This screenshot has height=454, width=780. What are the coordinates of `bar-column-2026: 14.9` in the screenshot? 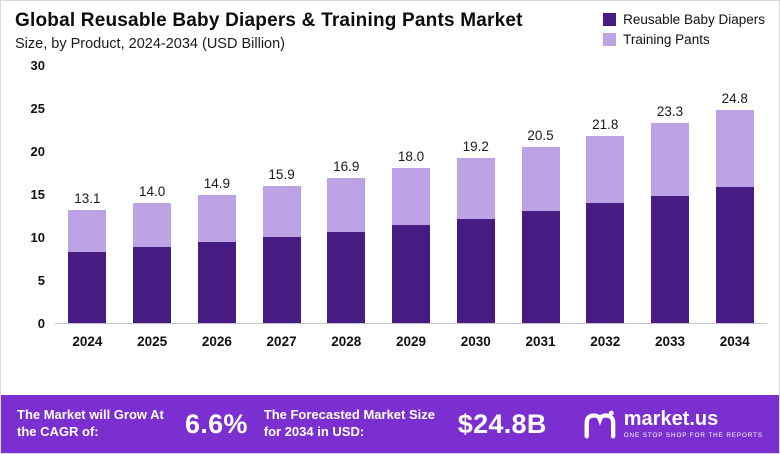 It's located at (216, 249).